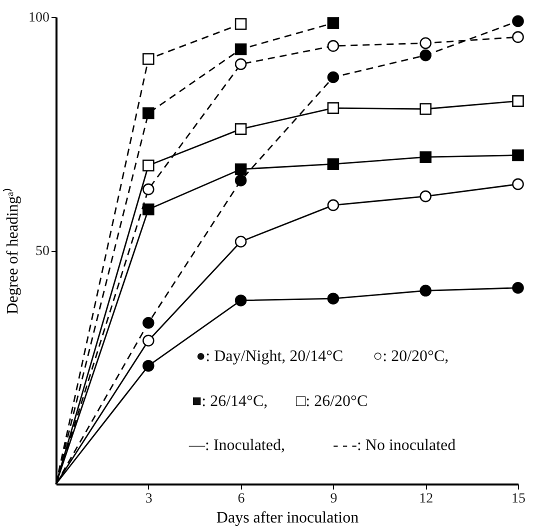 Image resolution: width=538 pixels, height=529 pixels. Describe the element at coordinates (519, 499) in the screenshot. I see `x-tick-label: 15` at that location.